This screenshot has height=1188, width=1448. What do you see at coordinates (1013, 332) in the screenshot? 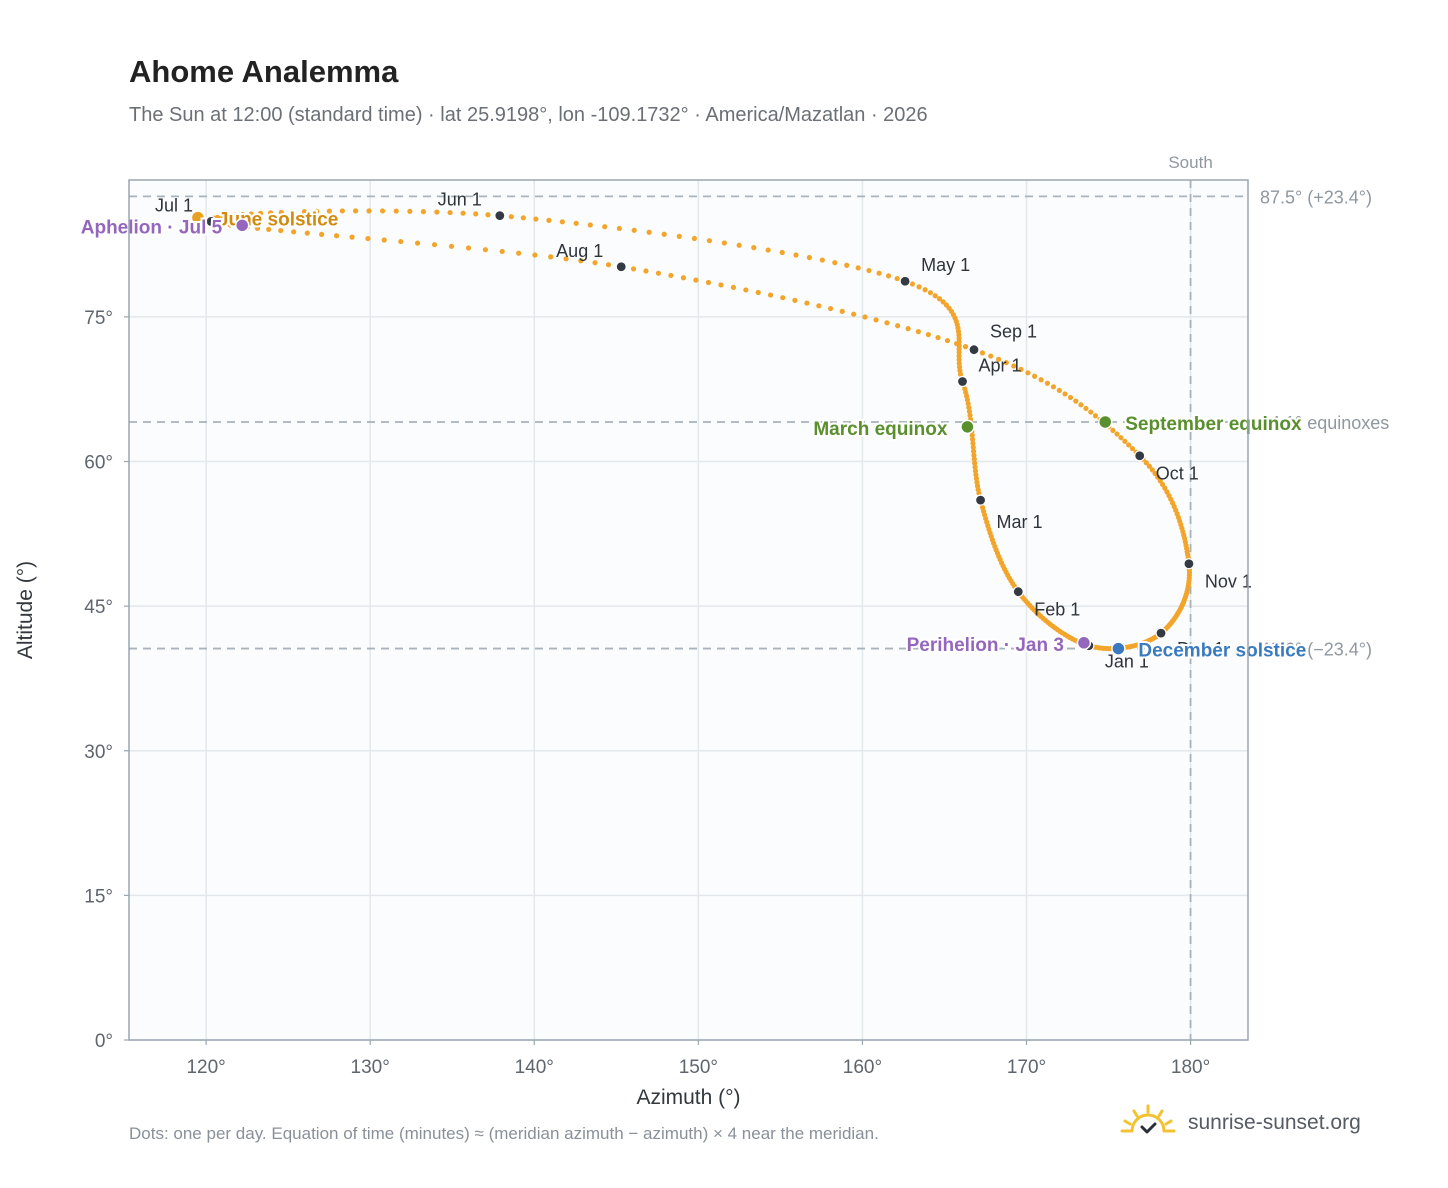
I see `month-label: Sep 1` at bounding box center [1013, 332].